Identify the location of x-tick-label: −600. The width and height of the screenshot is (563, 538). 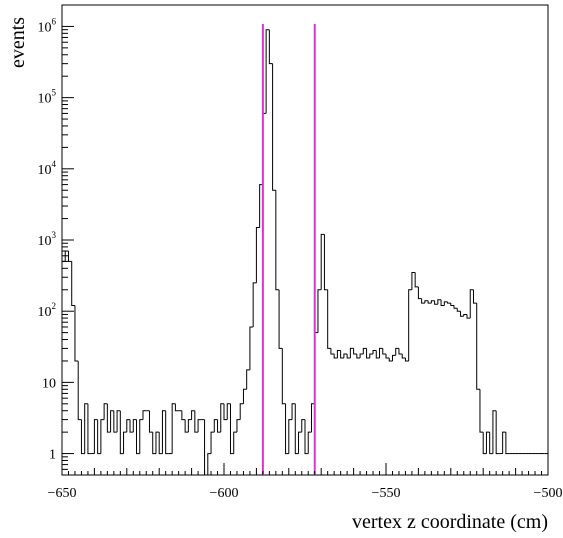
(224, 493).